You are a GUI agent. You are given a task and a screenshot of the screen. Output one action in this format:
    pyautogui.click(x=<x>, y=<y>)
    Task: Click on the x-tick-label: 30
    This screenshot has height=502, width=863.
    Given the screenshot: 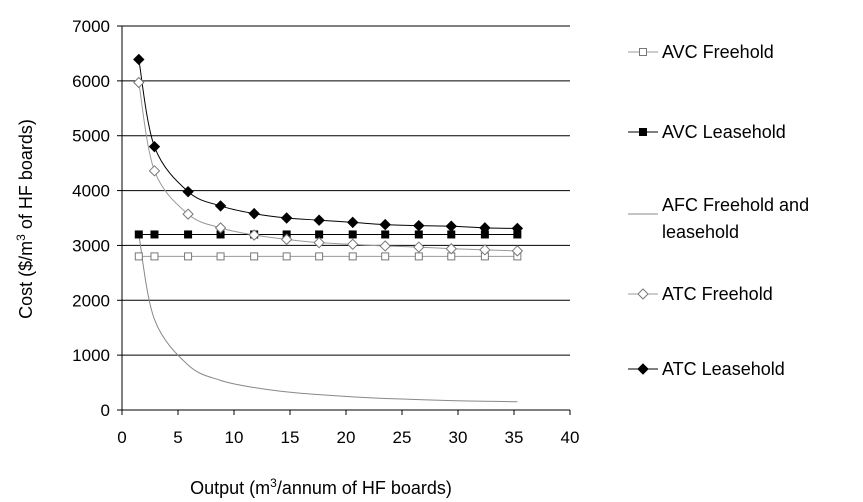 What is the action you would take?
    pyautogui.click(x=458, y=437)
    